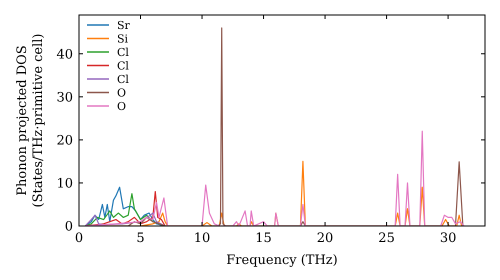 Image resolution: width=500 pixels, height=280 pixels. What do you see at coordinates (79, 238) in the screenshot?
I see `x-tick-label: 0` at bounding box center [79, 238].